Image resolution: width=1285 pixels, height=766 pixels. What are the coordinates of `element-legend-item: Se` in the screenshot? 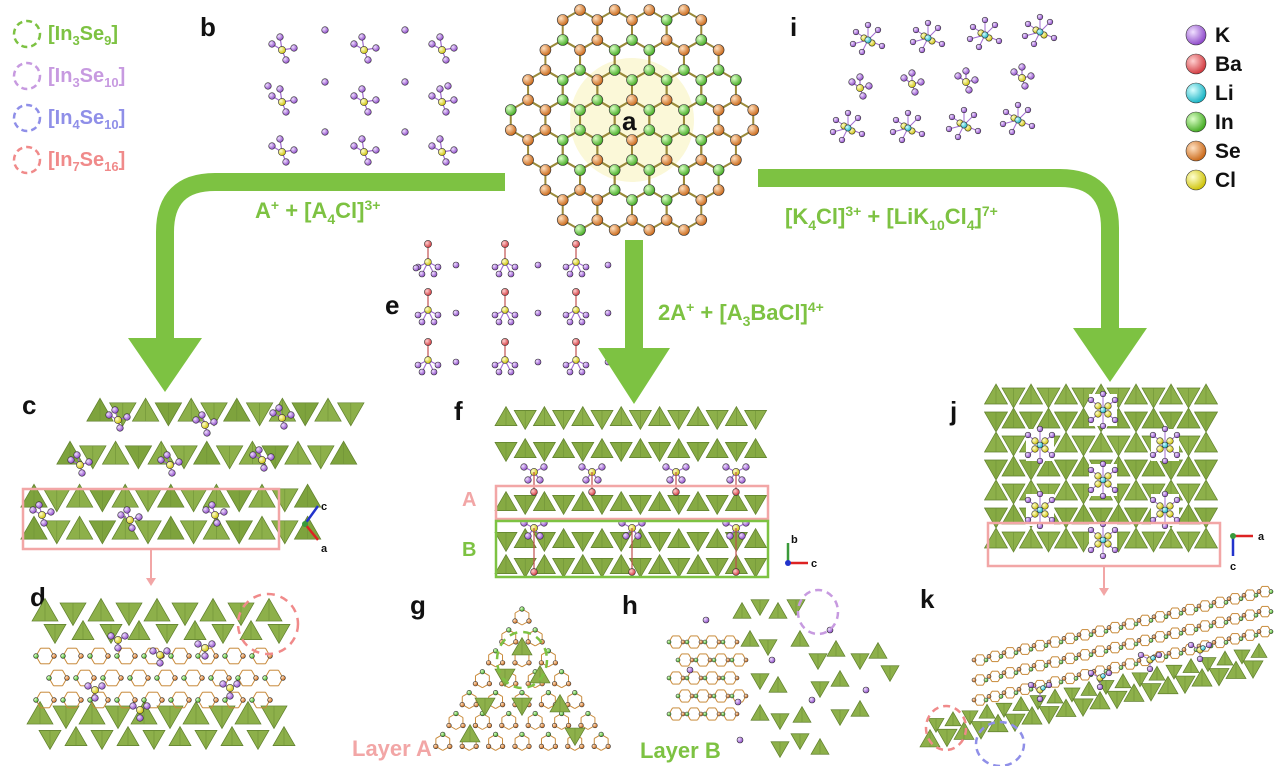 It's located at (1213, 151).